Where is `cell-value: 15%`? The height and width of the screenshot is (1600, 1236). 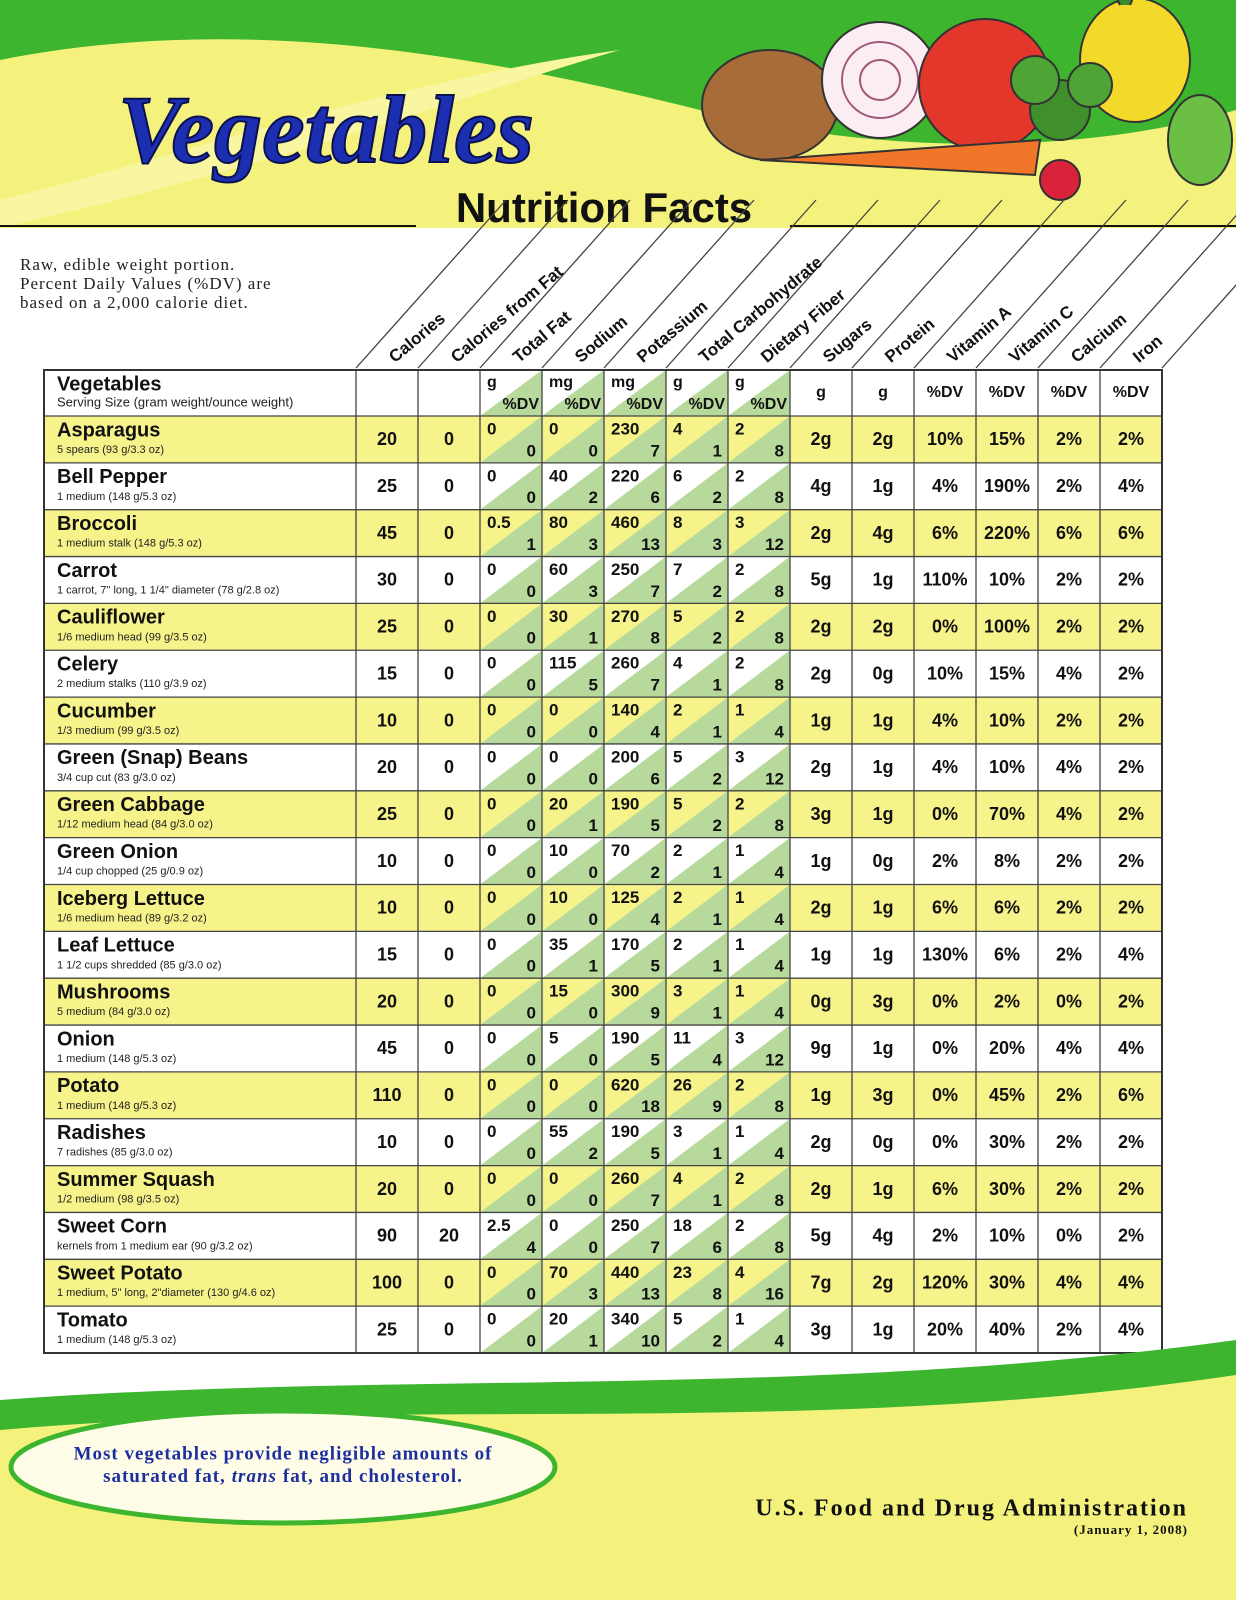
cell-value: 15% is located at coordinates (1007, 673).